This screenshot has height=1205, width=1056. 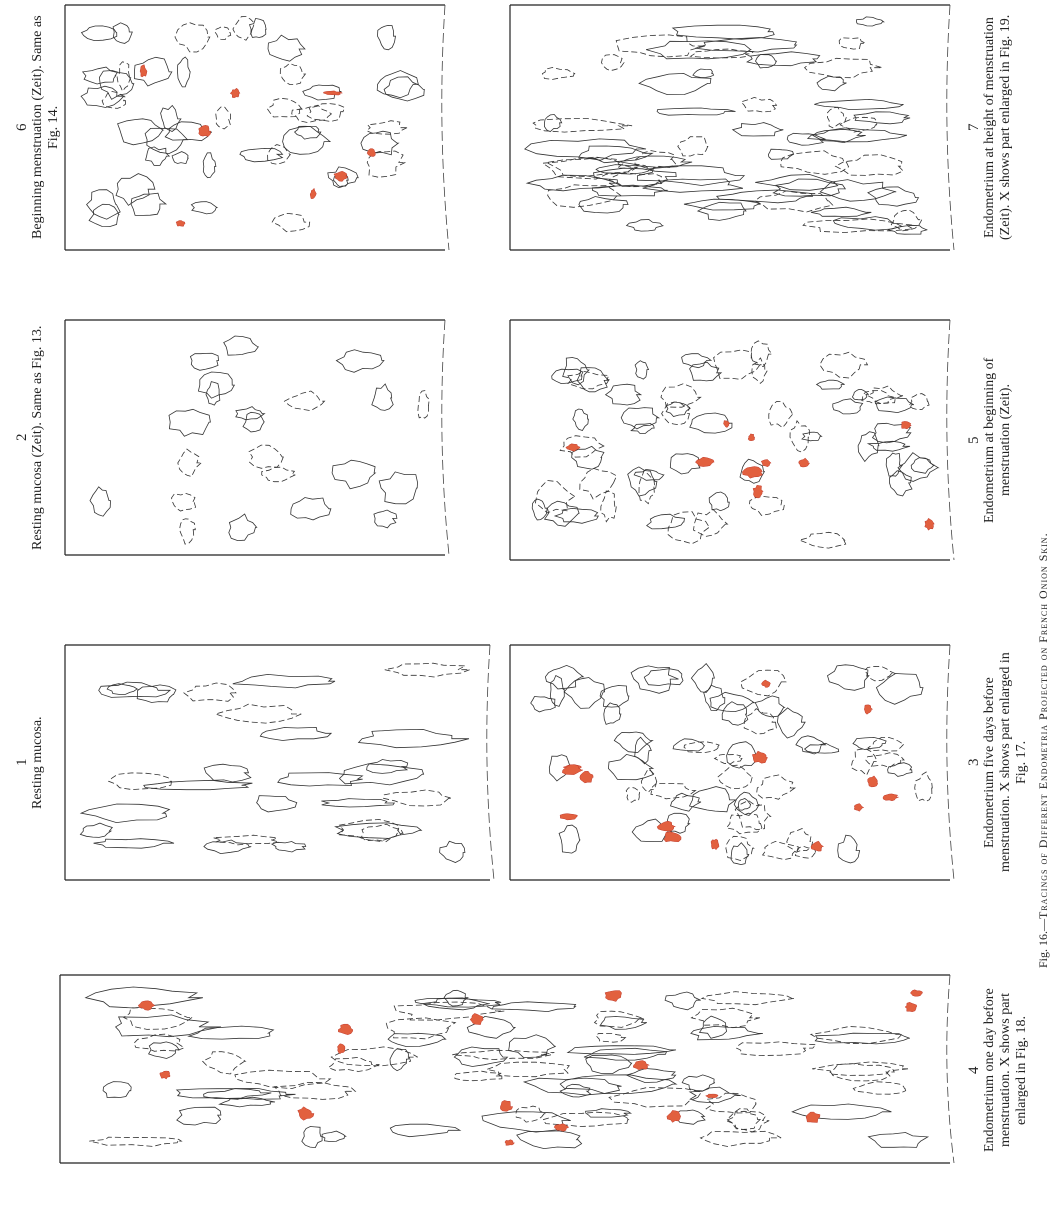 I want to click on panel-number: 5, so click(x=974, y=440).